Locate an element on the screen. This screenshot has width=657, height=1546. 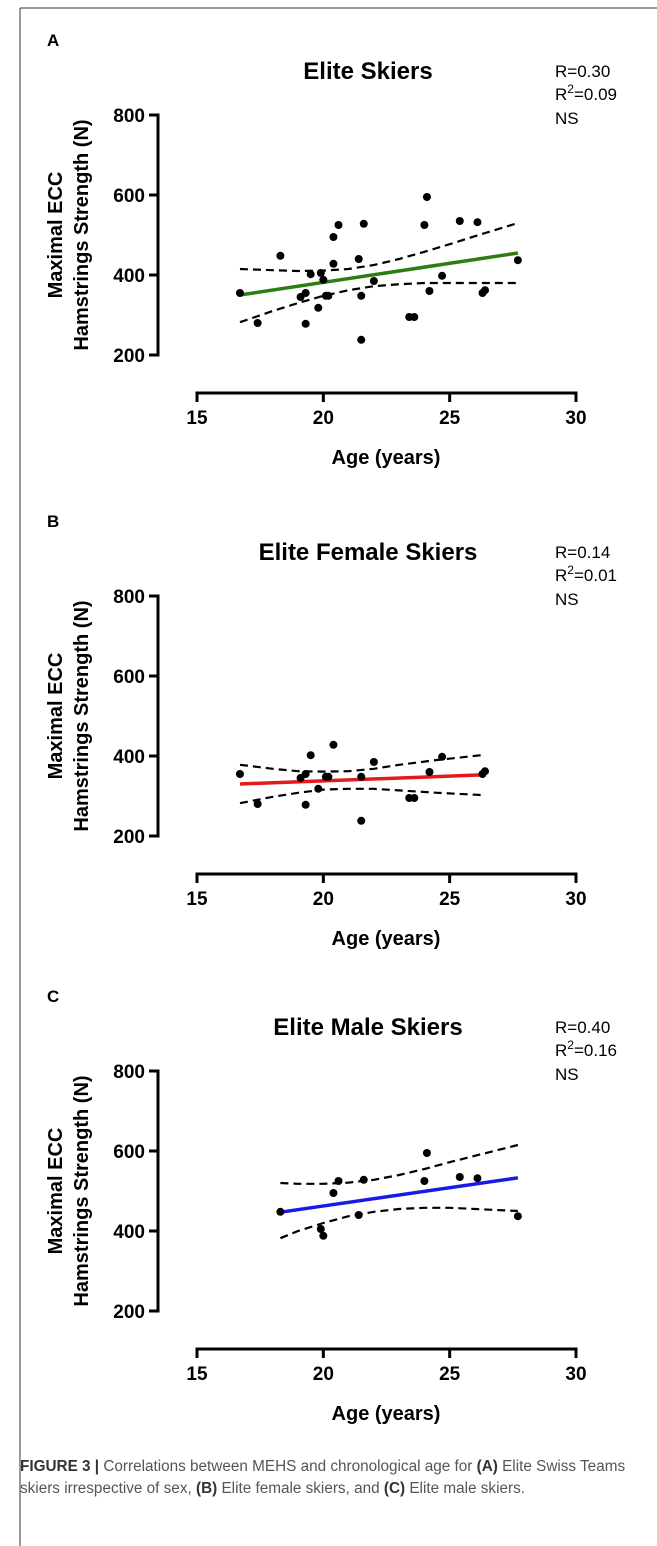
caption-part: (C) is located at coordinates (394, 1488).